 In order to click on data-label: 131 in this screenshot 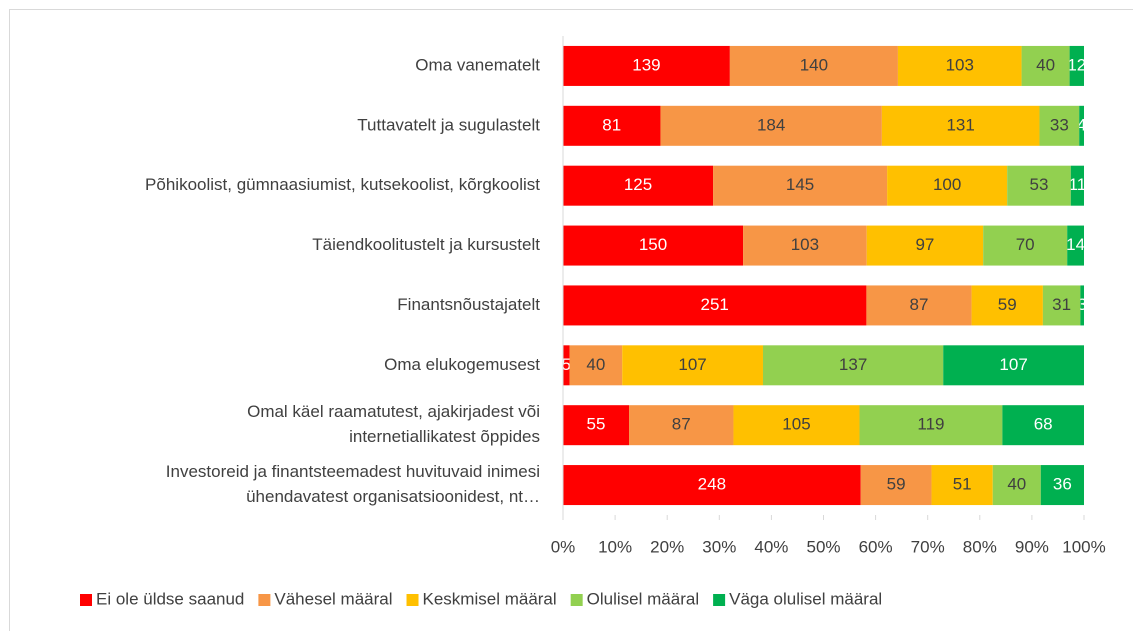, I will do `click(960, 124)`.